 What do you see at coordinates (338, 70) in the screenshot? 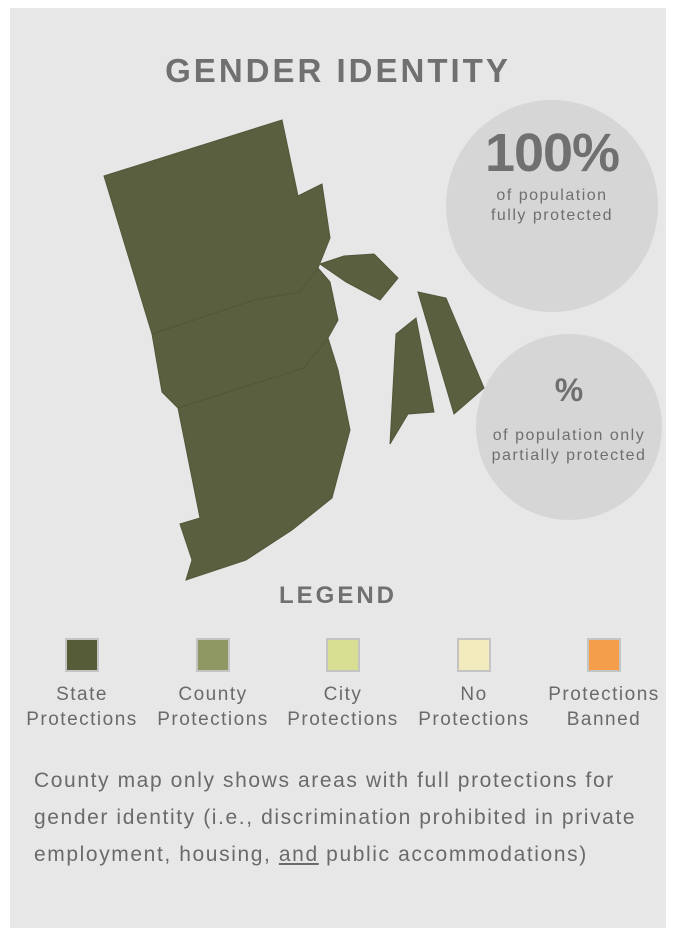
I see `page-title: GENDER IDENTITY` at bounding box center [338, 70].